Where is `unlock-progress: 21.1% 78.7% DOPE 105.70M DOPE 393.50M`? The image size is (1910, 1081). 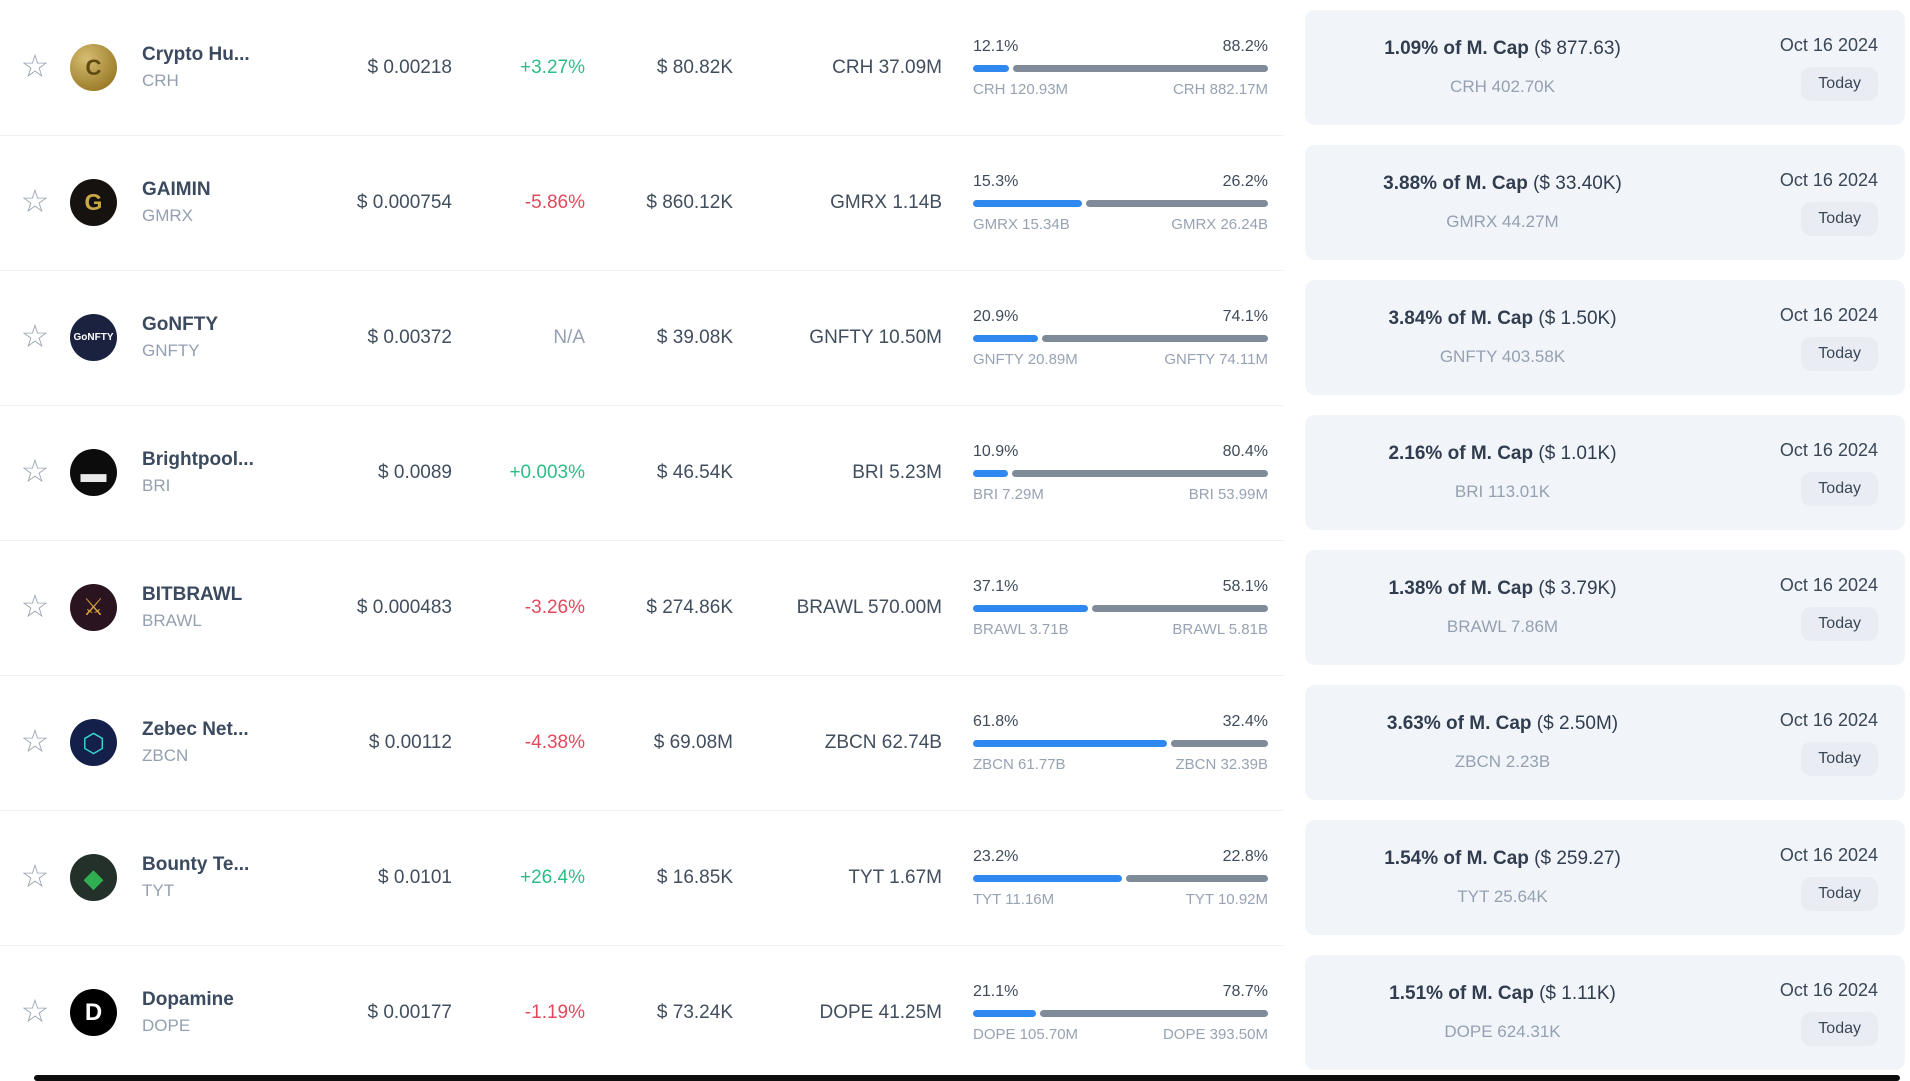
unlock-progress: 21.1% 78.7% DOPE 105.70M DOPE 393.50M is located at coordinates (1120, 1013).